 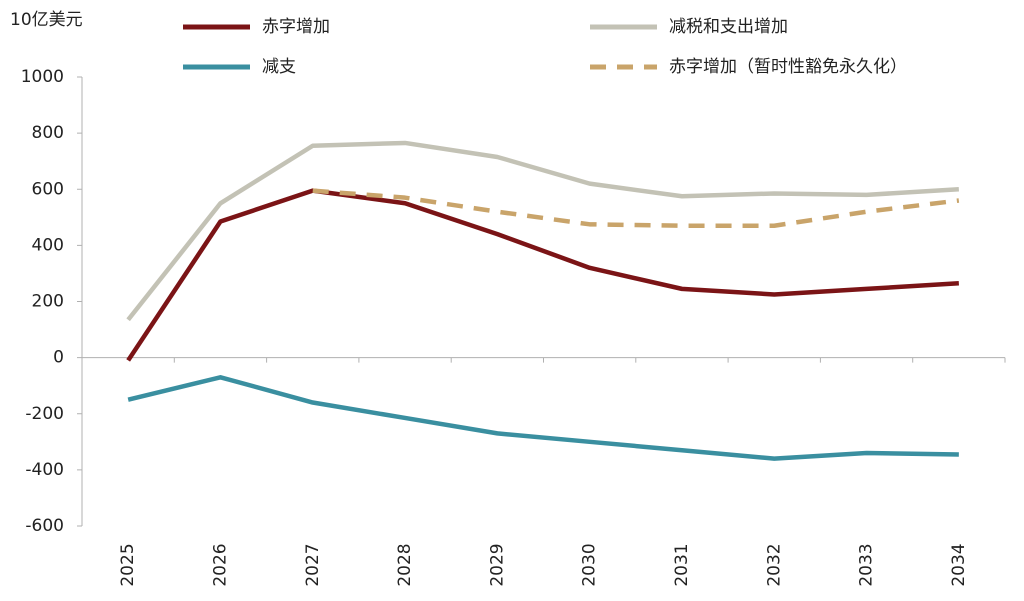 I want to click on x-tick-label: 2029, so click(x=497, y=564).